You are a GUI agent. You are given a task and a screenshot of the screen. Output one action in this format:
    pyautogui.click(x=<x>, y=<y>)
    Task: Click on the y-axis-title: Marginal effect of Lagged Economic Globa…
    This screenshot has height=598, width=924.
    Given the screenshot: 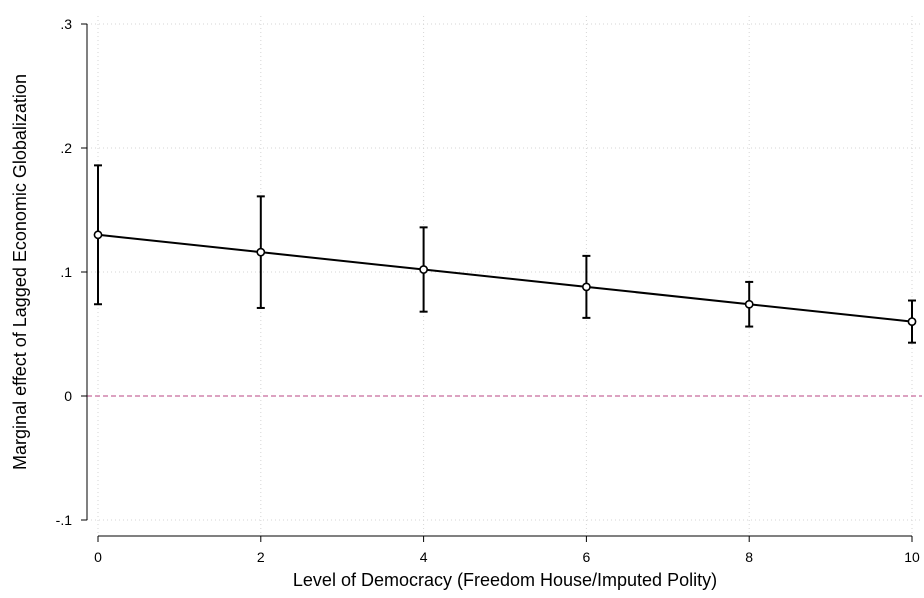 What is the action you would take?
    pyautogui.click(x=20, y=272)
    